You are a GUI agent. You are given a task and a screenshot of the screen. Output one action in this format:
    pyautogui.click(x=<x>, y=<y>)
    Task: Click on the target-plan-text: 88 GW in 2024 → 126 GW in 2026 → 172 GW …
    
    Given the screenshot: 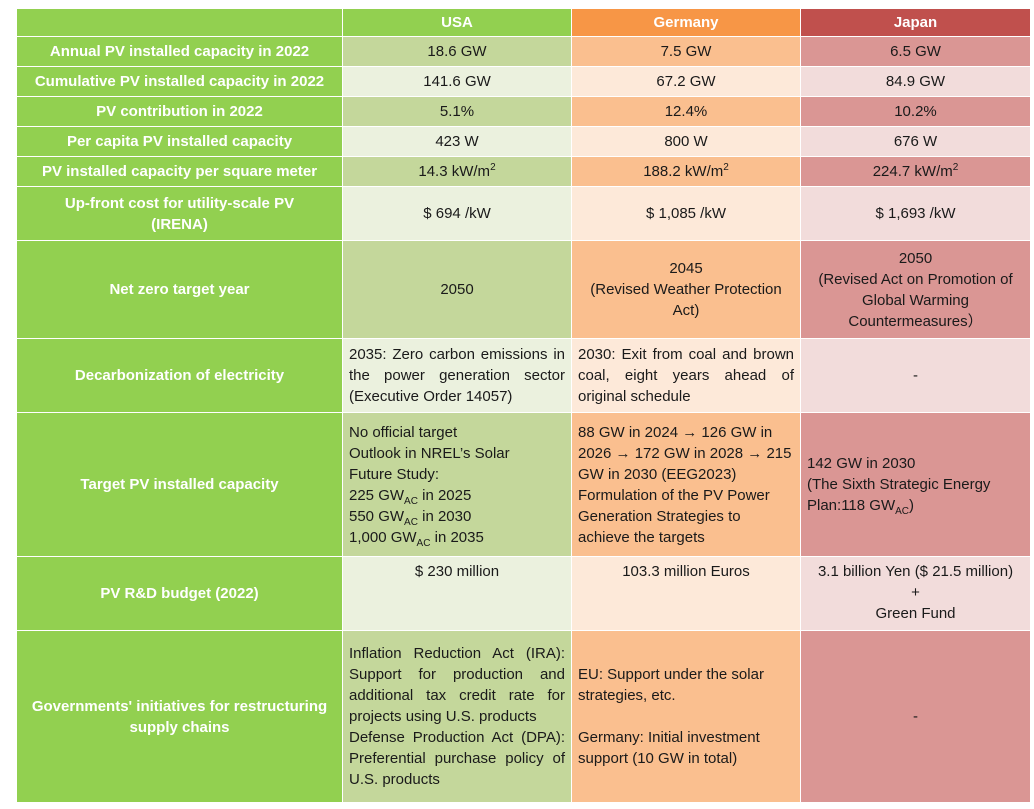 What is the action you would take?
    pyautogui.click(x=685, y=453)
    